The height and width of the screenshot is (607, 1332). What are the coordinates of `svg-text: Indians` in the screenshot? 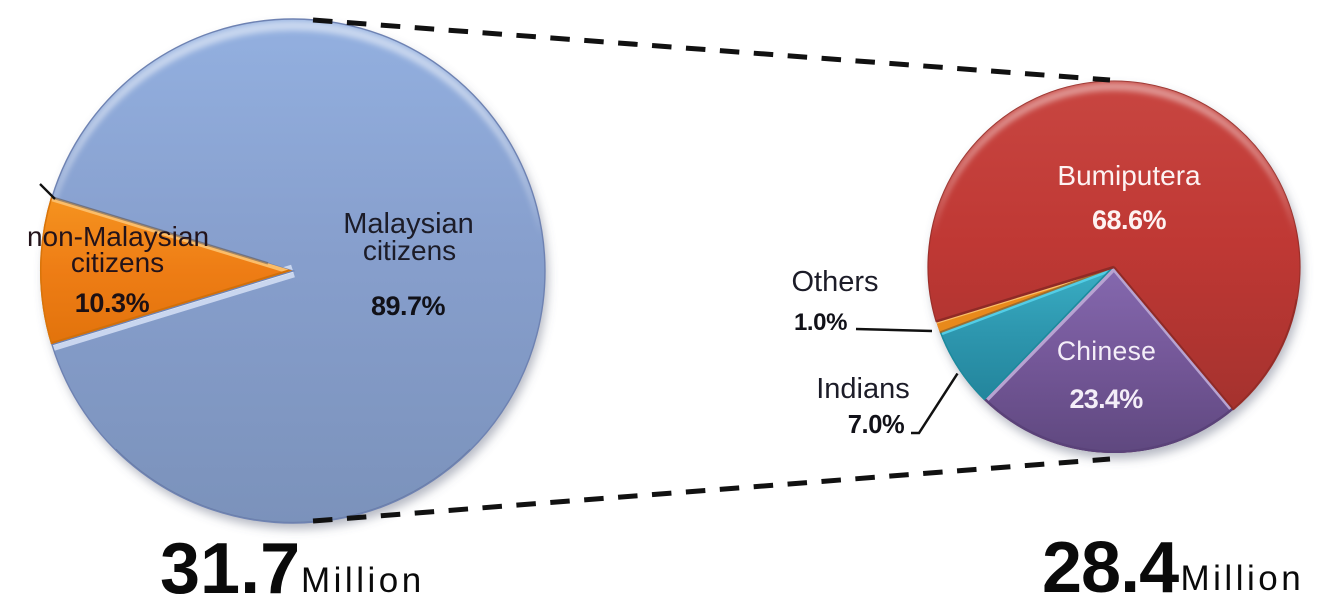 It's located at (863, 389).